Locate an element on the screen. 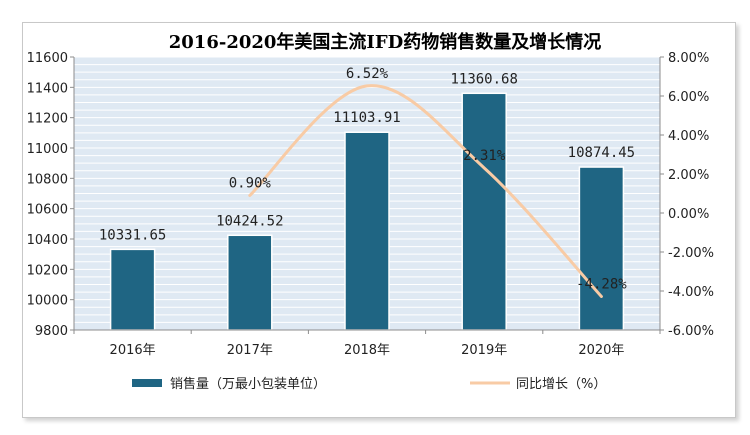 The width and height of the screenshot is (750, 435). y-right-tick-label: 4.00% is located at coordinates (688, 136).